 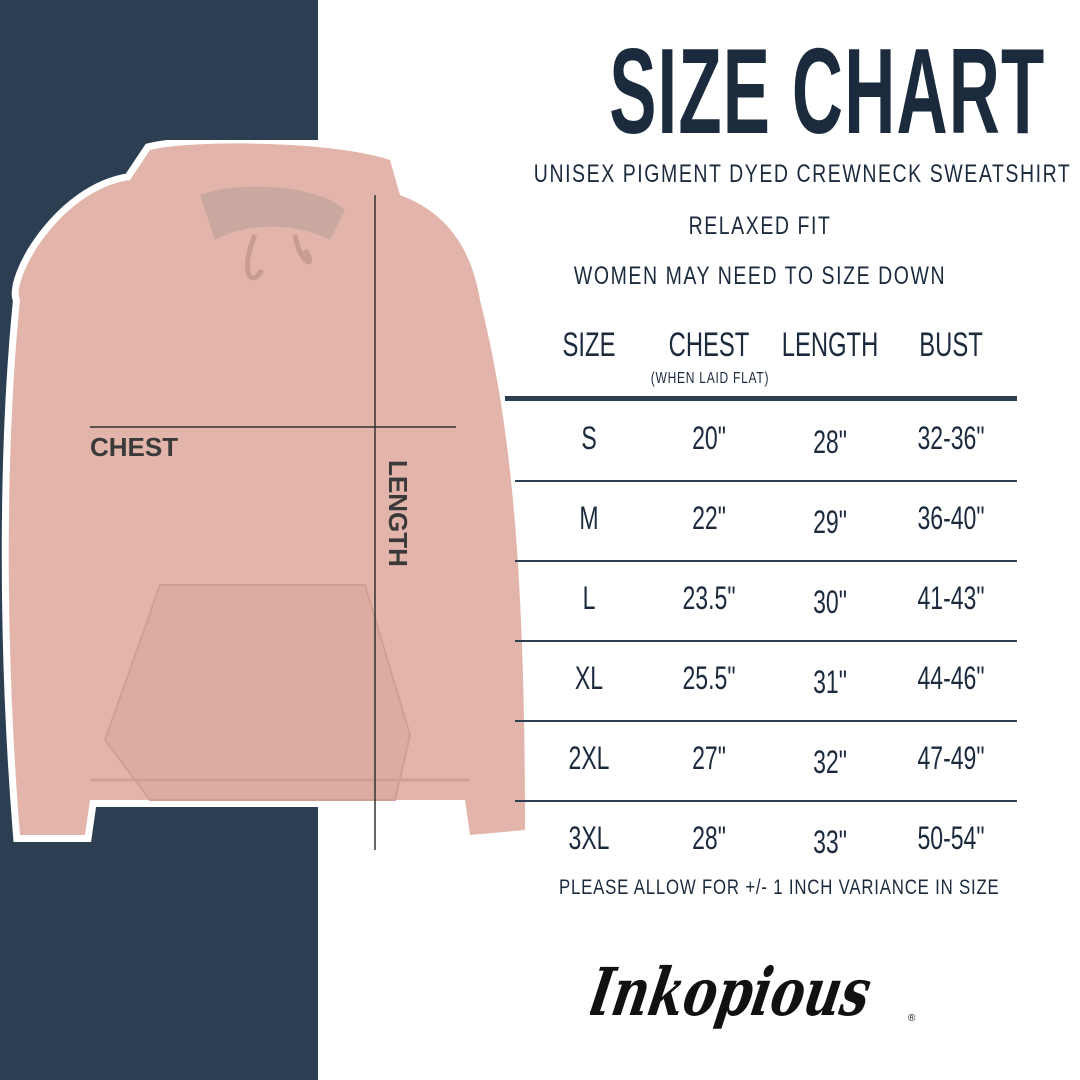 What do you see at coordinates (827, 91) in the screenshot?
I see `page-title: SIZE CHART` at bounding box center [827, 91].